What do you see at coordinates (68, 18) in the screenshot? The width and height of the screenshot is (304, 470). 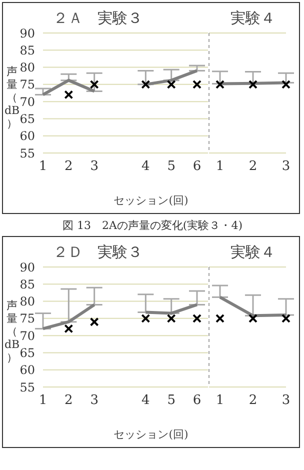 I see `chart-title: ２Ａ` at bounding box center [68, 18].